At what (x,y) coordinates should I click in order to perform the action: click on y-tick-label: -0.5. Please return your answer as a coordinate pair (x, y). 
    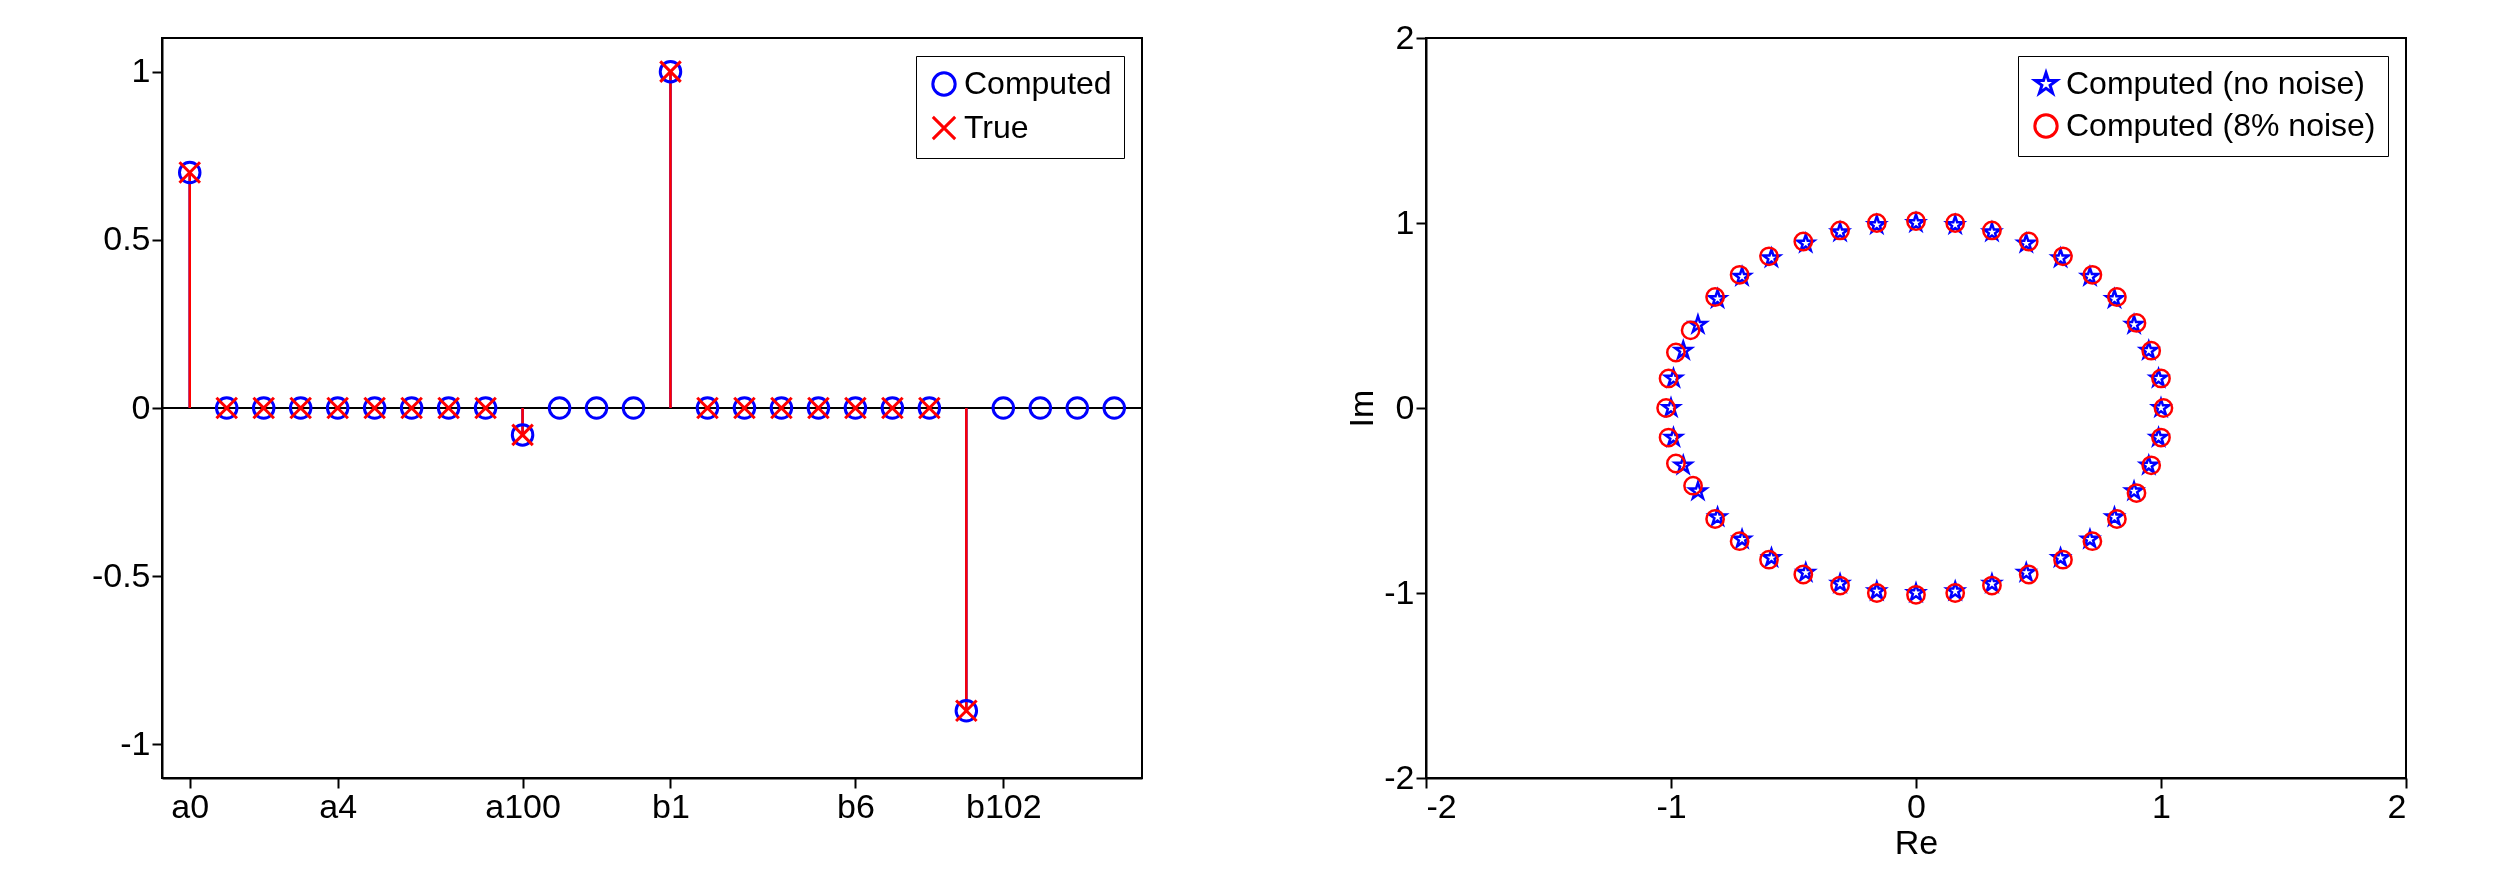
    Looking at the image, I should click on (121, 574).